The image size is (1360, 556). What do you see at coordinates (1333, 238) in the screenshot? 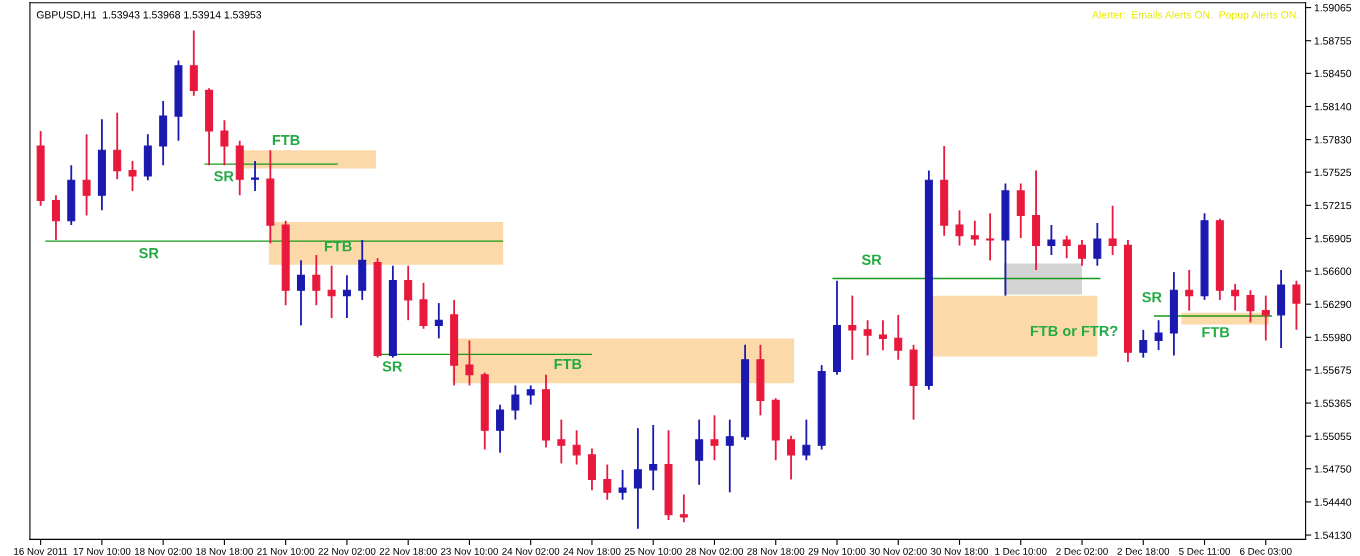
I see `y-tick-label: 1.56905` at bounding box center [1333, 238].